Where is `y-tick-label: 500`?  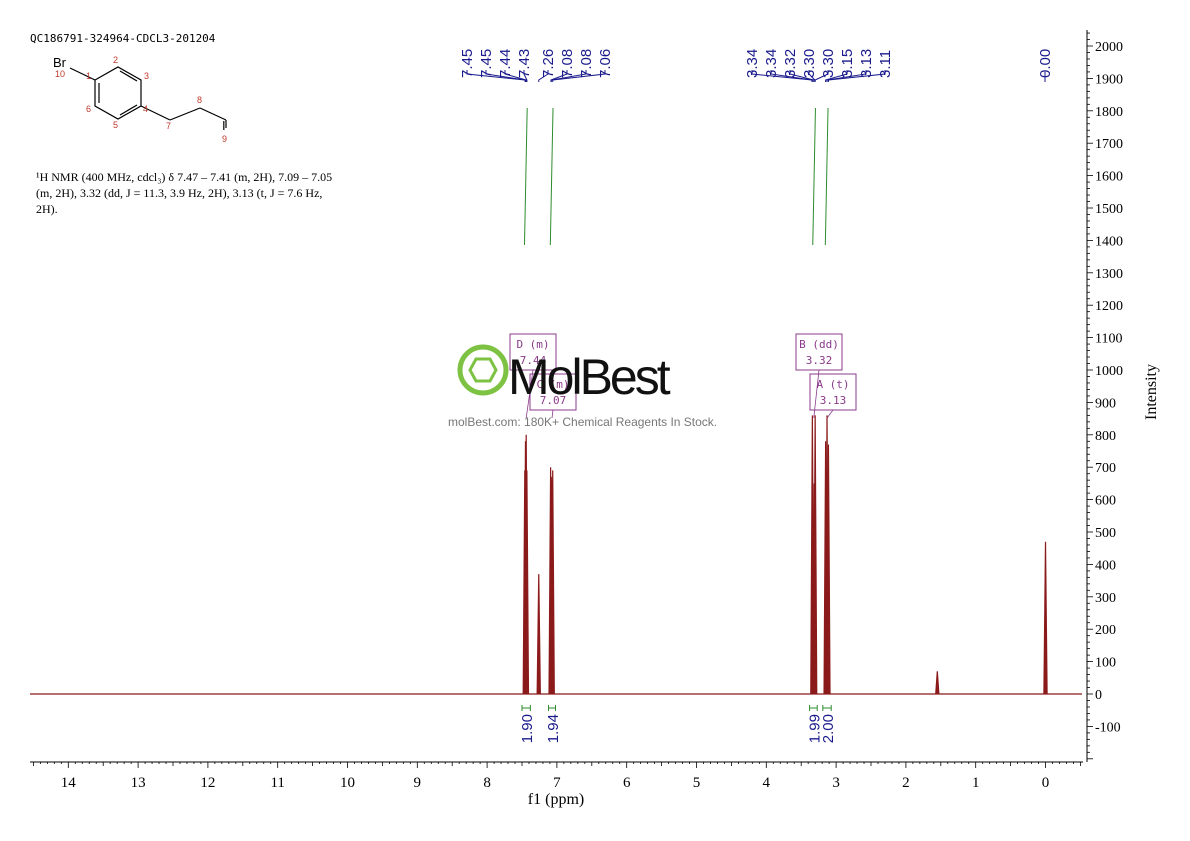
y-tick-label: 500 is located at coordinates (1105, 533).